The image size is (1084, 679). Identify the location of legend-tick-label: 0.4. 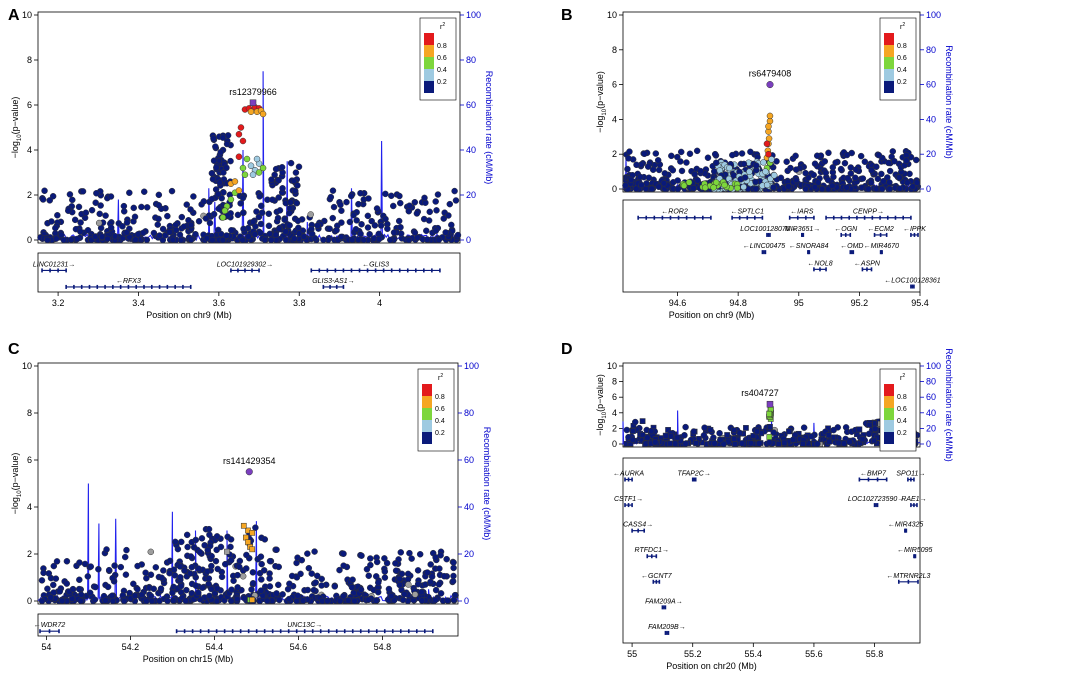
(902, 421).